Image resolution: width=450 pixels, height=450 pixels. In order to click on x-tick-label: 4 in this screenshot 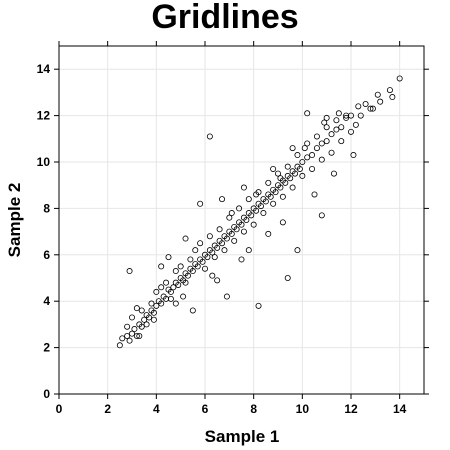, I will do `click(156, 409)`.